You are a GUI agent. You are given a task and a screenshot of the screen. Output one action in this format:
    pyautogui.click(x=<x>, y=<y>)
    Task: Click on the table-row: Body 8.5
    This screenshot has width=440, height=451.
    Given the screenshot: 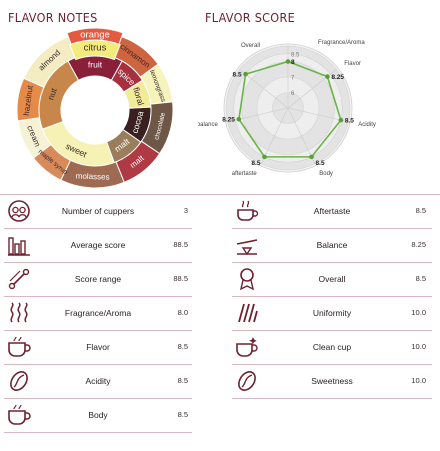 What is the action you would take?
    pyautogui.click(x=98, y=415)
    